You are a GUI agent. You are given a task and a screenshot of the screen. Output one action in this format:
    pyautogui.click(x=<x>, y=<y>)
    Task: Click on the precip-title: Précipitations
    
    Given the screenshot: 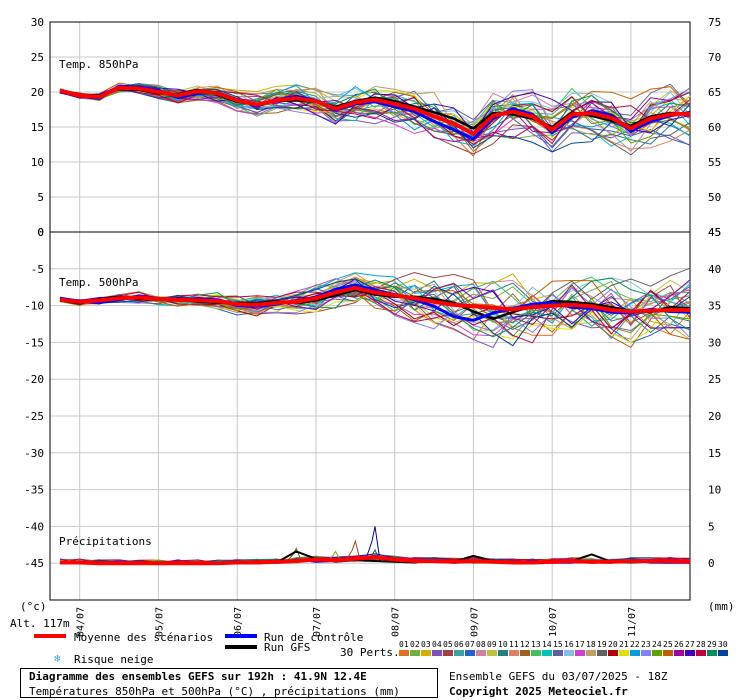 What is the action you would take?
    pyautogui.click(x=105, y=541)
    